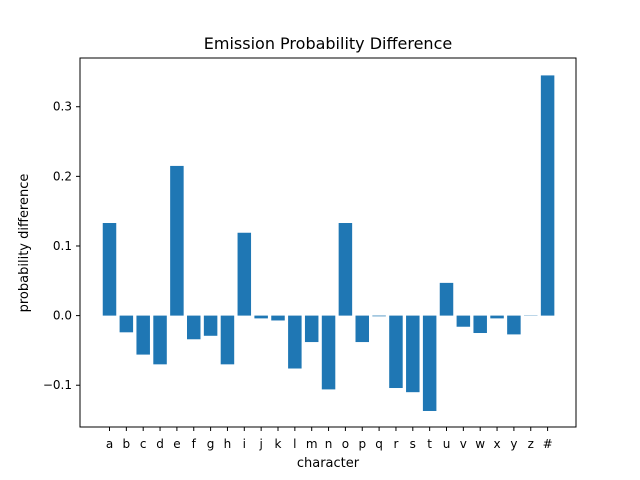  I want to click on bar-j, so click(261, 317).